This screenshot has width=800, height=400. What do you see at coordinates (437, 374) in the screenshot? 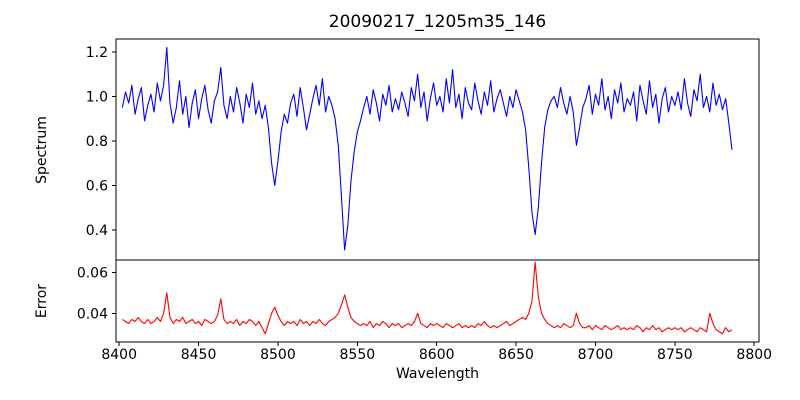
I see `x-axis-label: Wavelength` at bounding box center [437, 374].